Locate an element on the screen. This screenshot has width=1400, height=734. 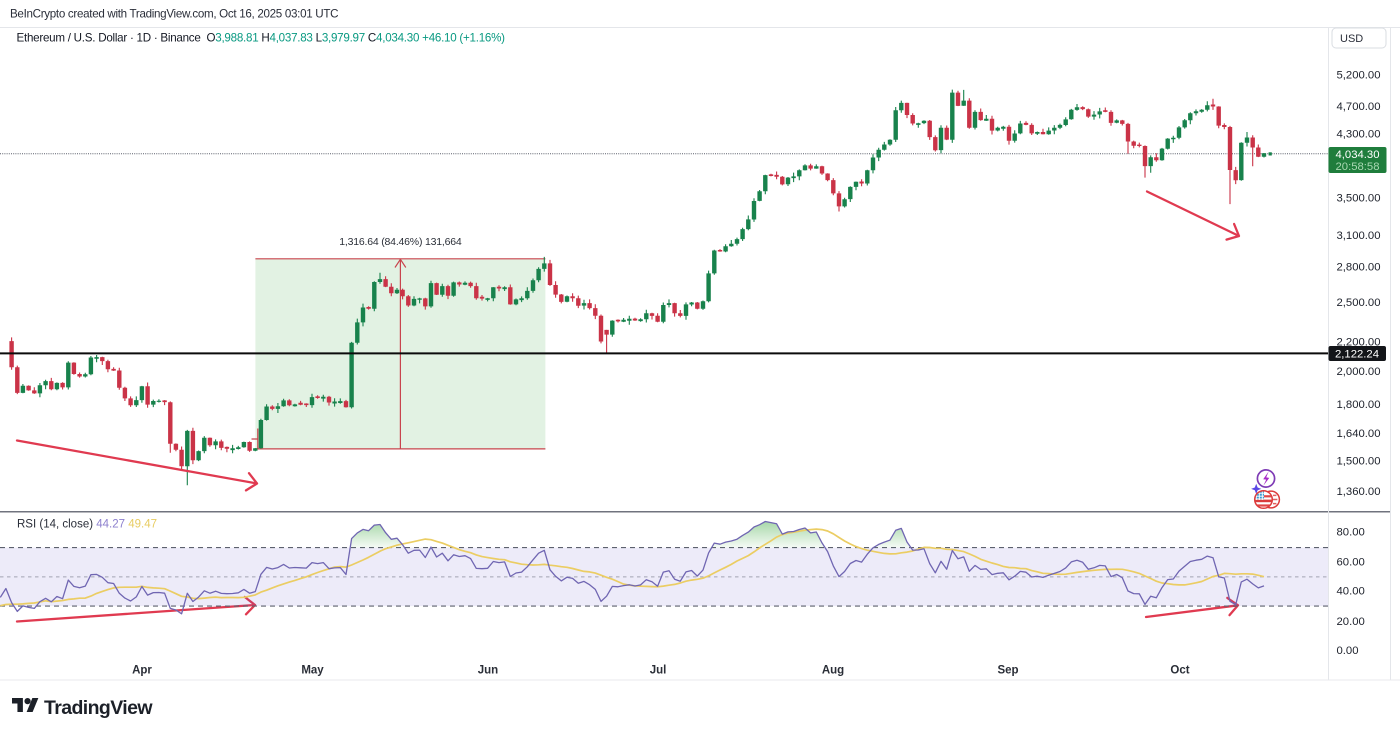
svg-text: TradingView is located at coordinates (98, 708).